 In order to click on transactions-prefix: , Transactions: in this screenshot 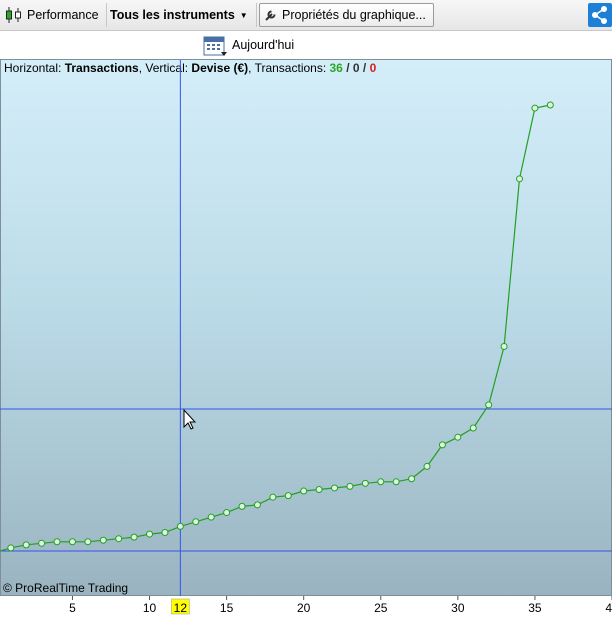, I will do `click(289, 68)`.